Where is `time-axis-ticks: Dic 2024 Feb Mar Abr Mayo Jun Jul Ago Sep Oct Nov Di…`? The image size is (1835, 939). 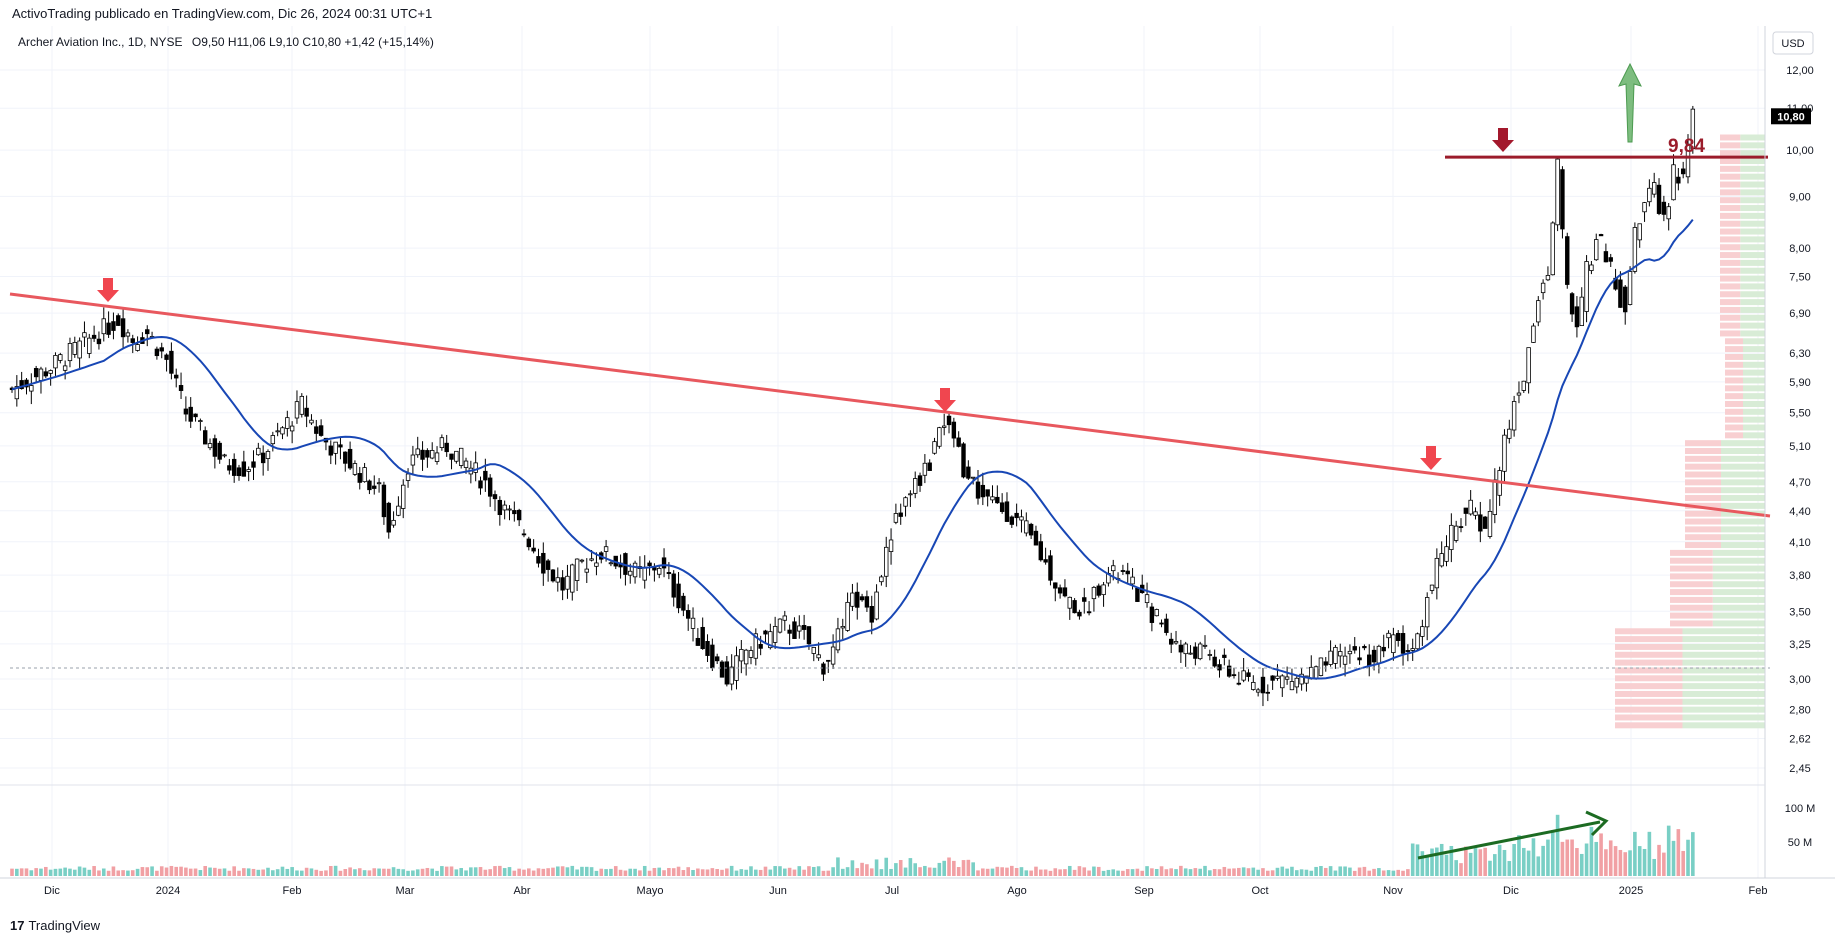
time-axis-ticks: Dic 2024 Feb Mar Abr Mayo Jun Jul Ago Sep Oct Nov Di… is located at coordinates (905, 891).